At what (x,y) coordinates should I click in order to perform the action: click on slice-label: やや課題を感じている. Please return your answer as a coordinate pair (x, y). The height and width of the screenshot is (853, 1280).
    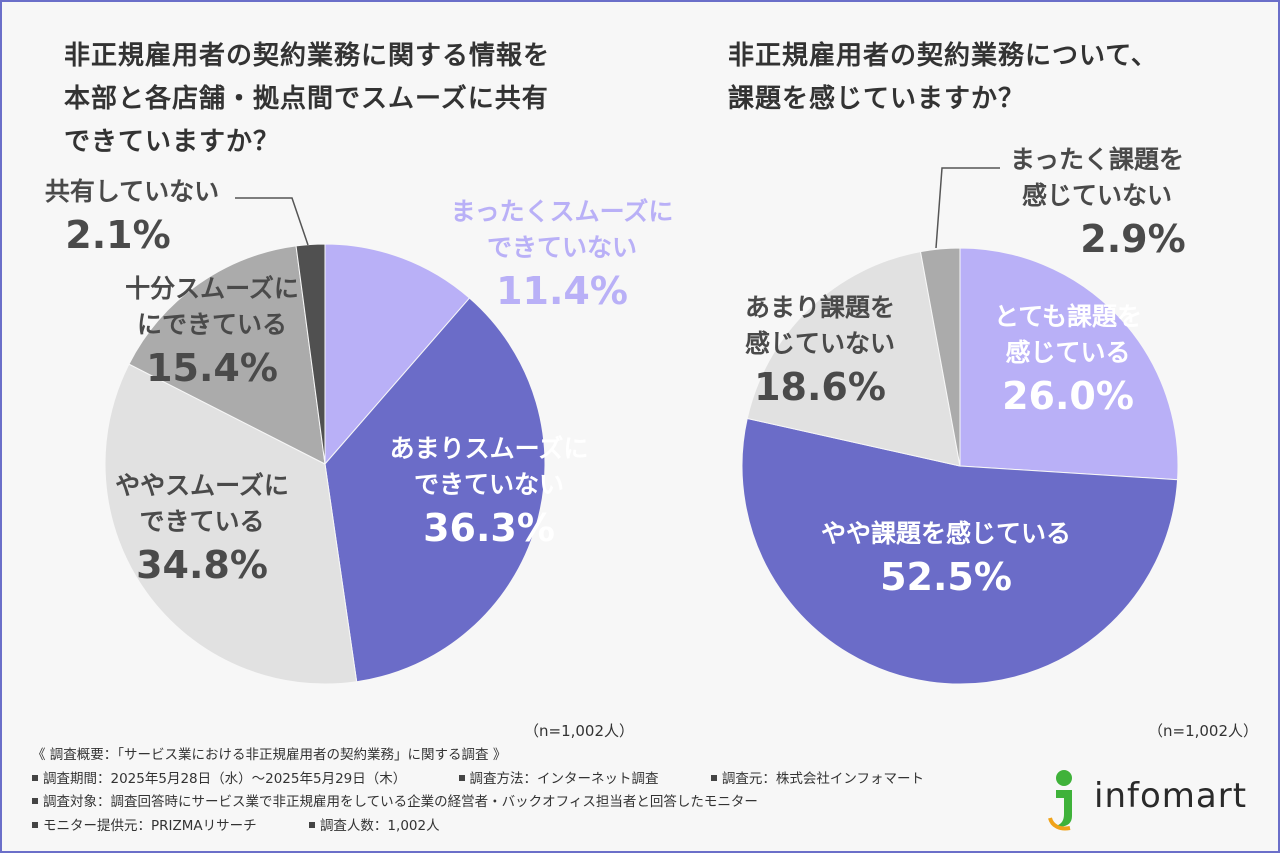
    Looking at the image, I should click on (946, 533).